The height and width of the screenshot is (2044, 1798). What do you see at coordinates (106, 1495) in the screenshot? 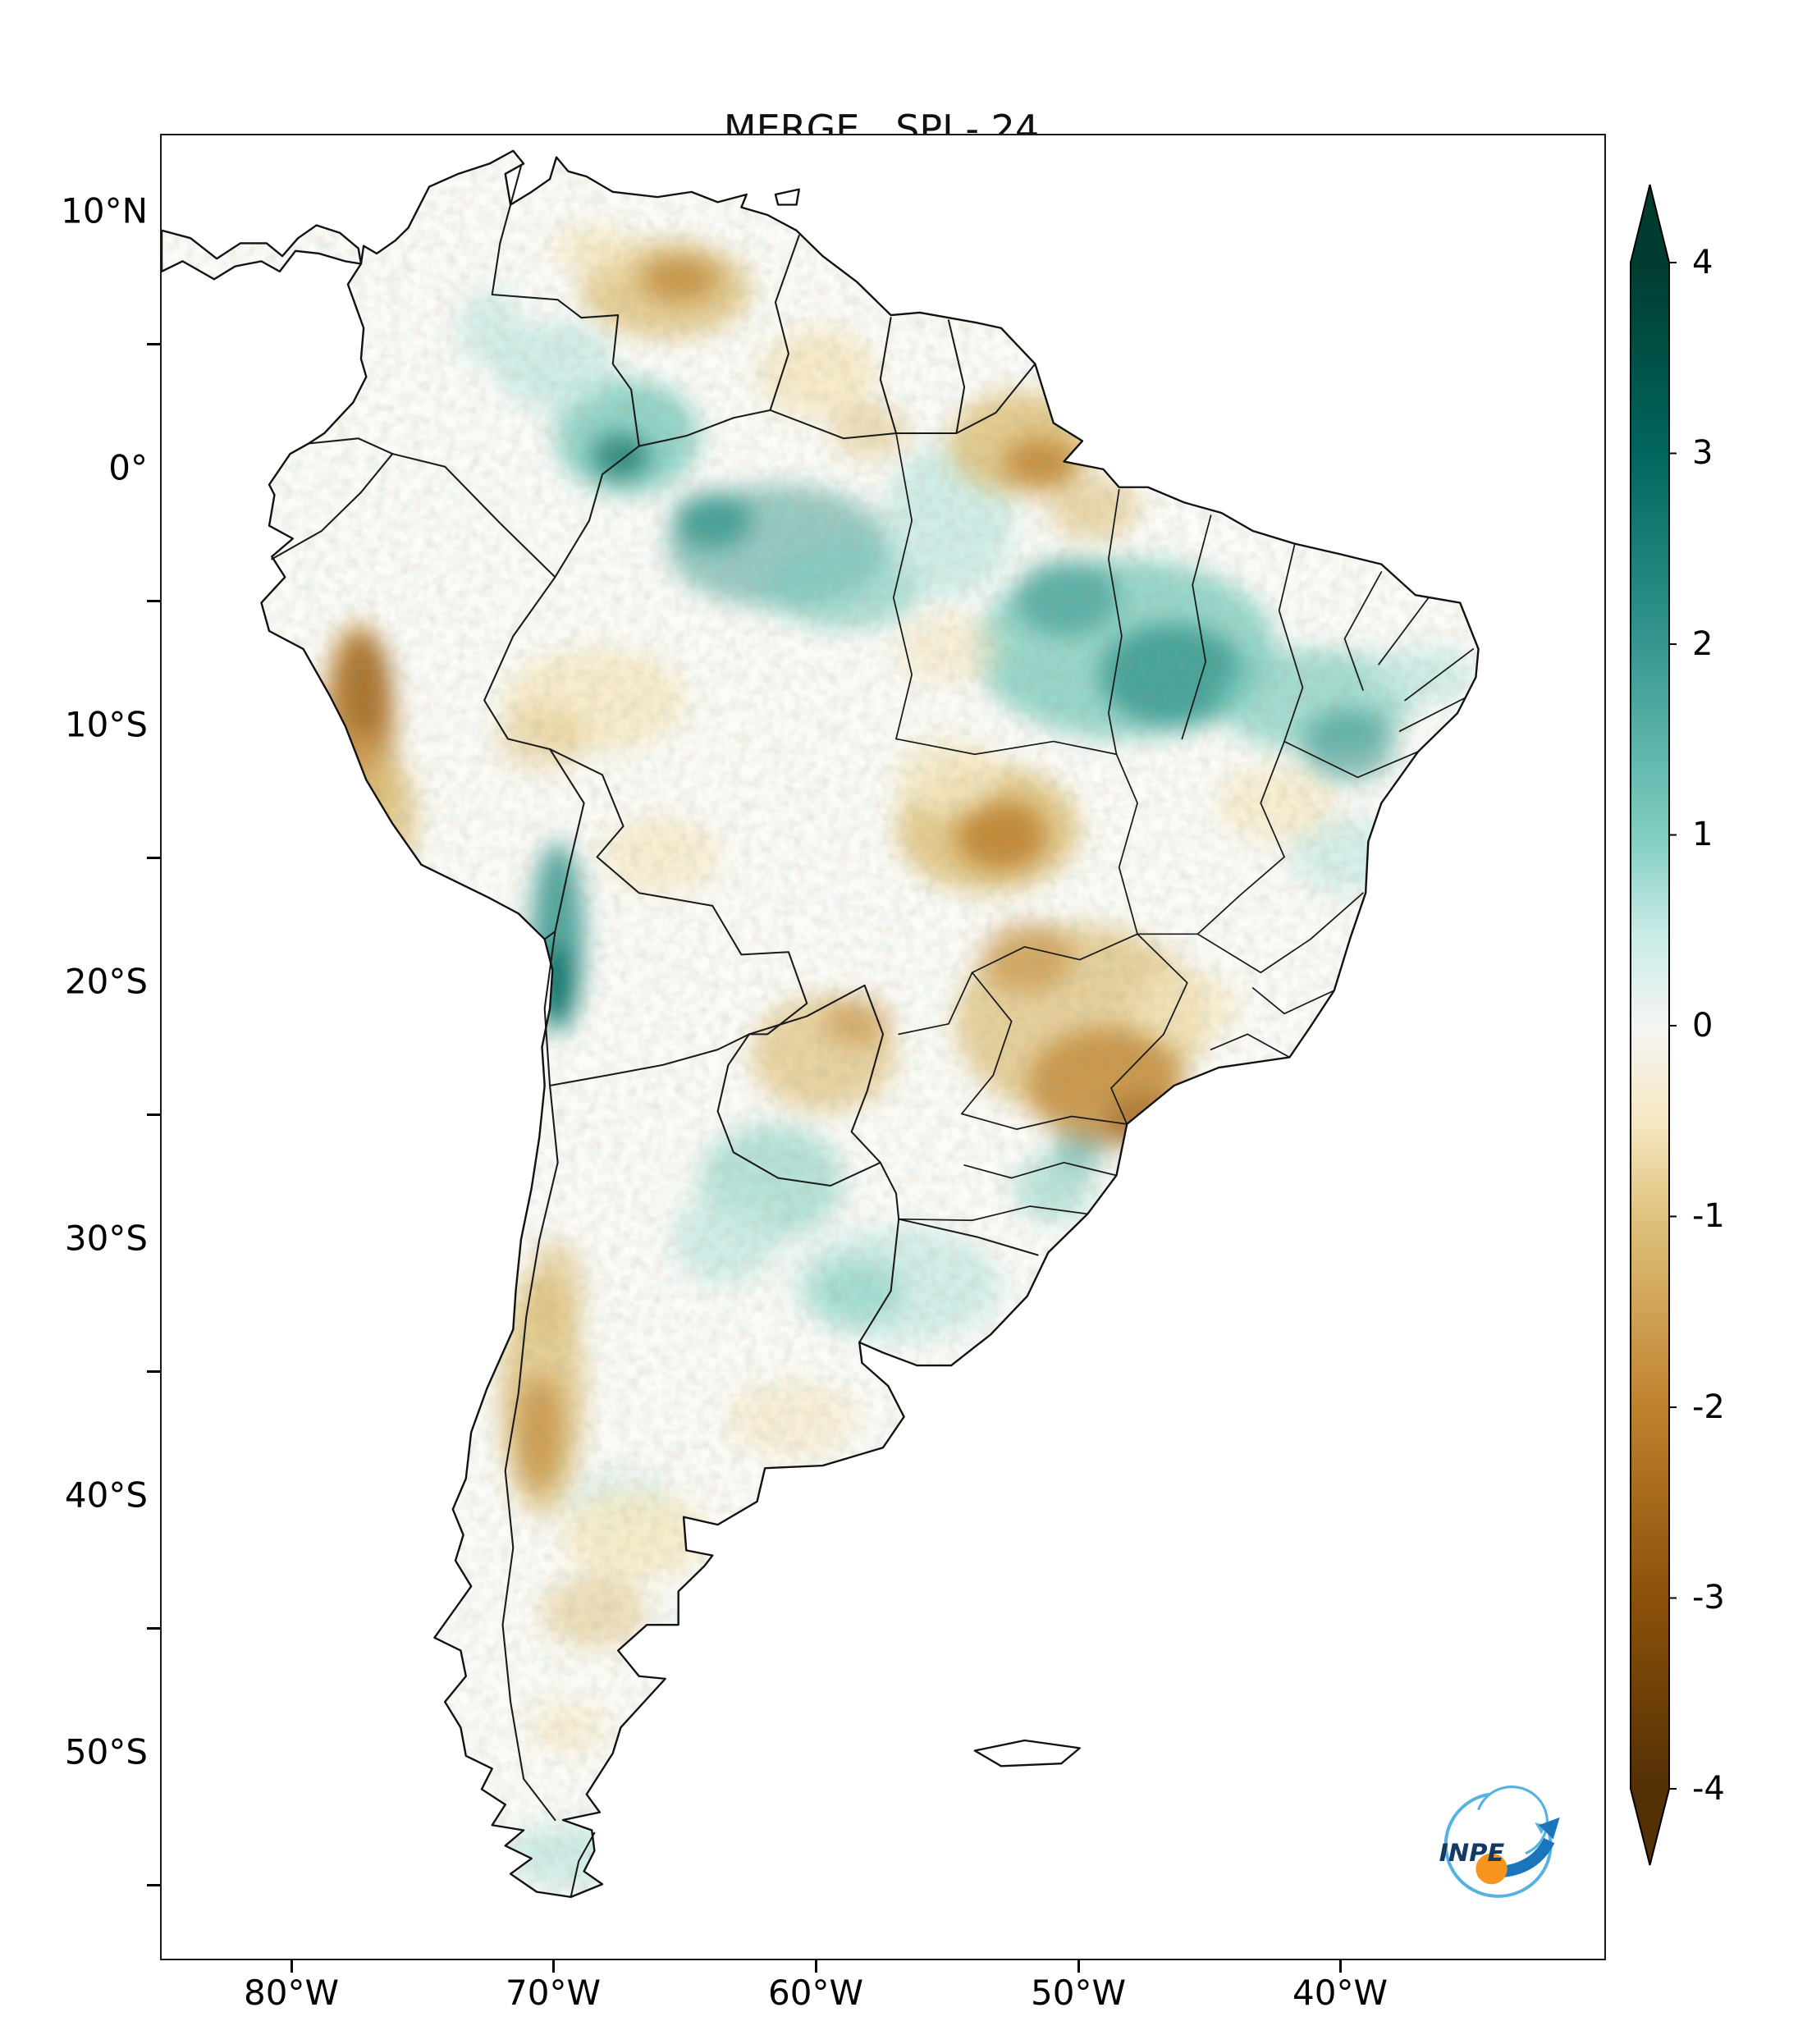
I see `y-tick-40s: 40°S` at bounding box center [106, 1495].